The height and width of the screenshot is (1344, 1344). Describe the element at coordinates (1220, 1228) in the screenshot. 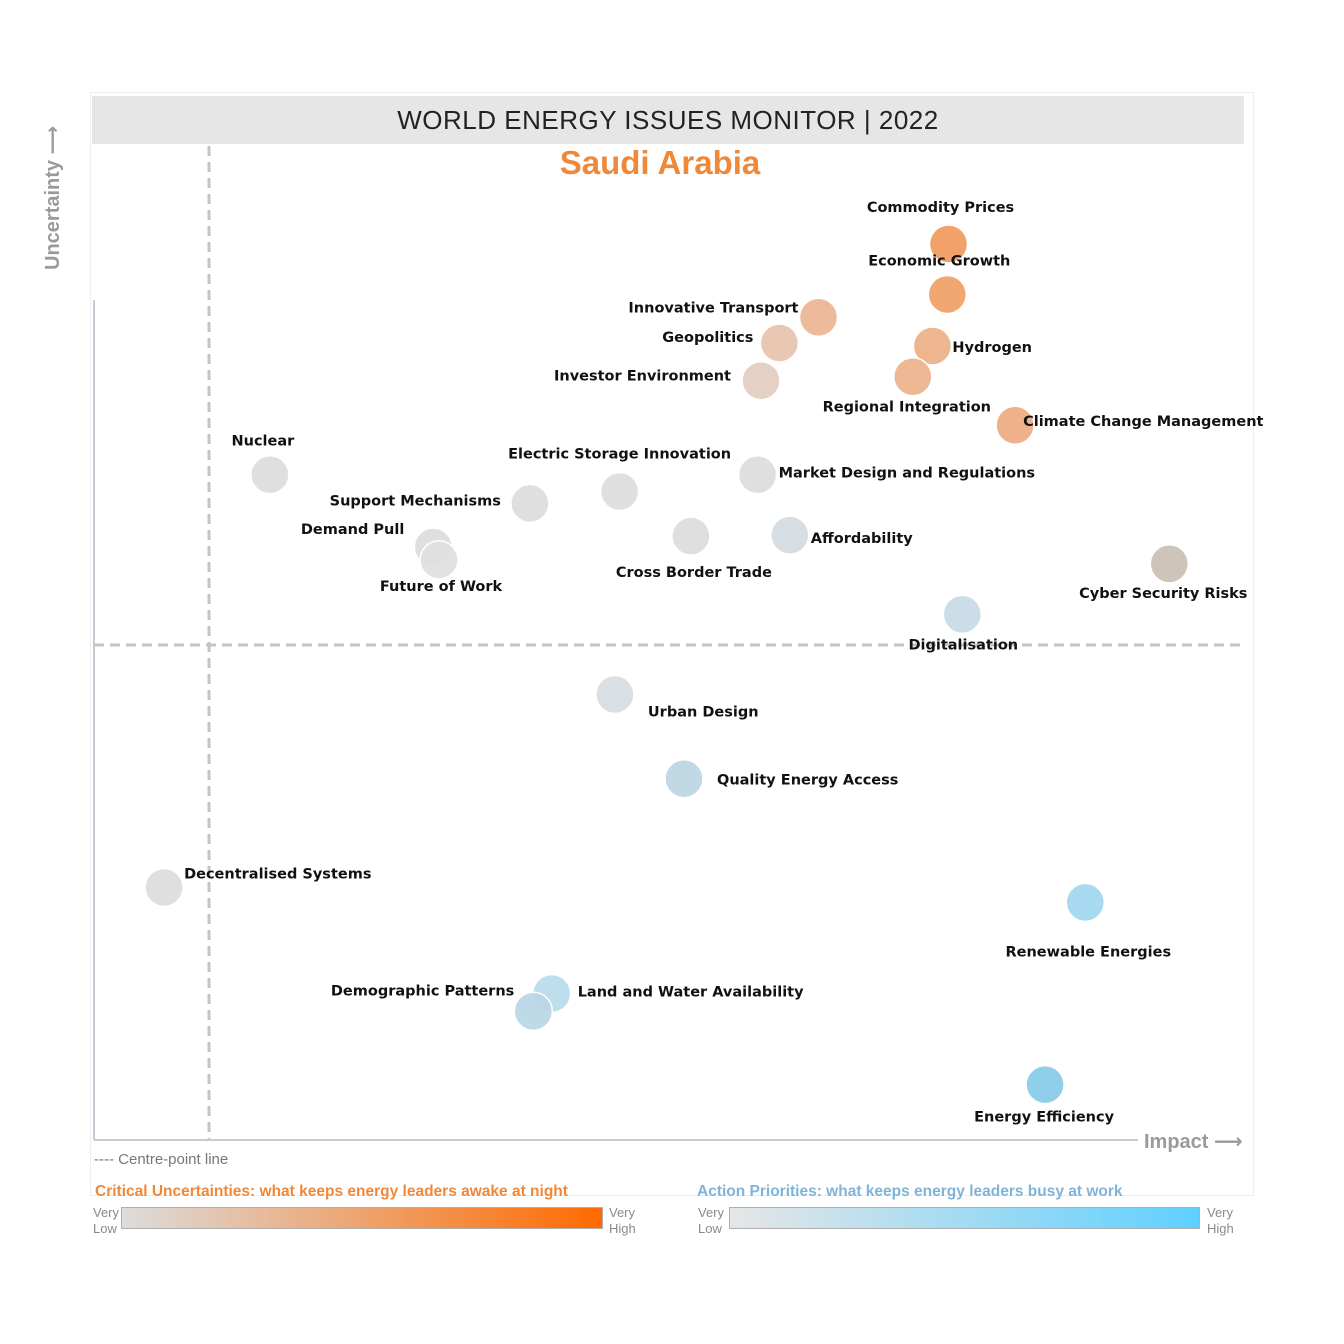

I see `legend-ap-high-bottom: High` at that location.